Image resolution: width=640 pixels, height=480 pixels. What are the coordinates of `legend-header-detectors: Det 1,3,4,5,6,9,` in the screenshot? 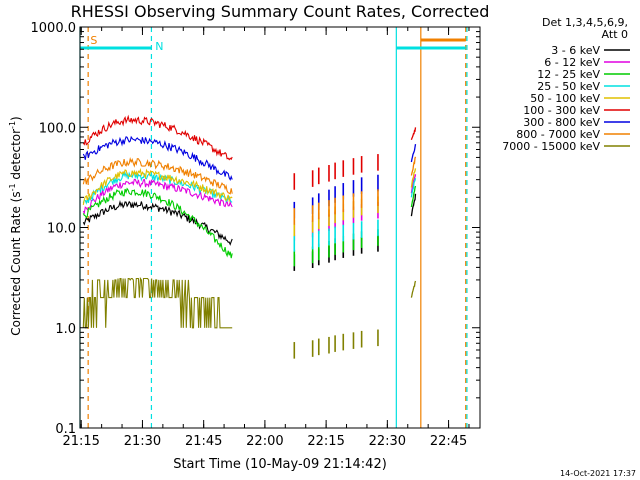 It's located at (585, 22).